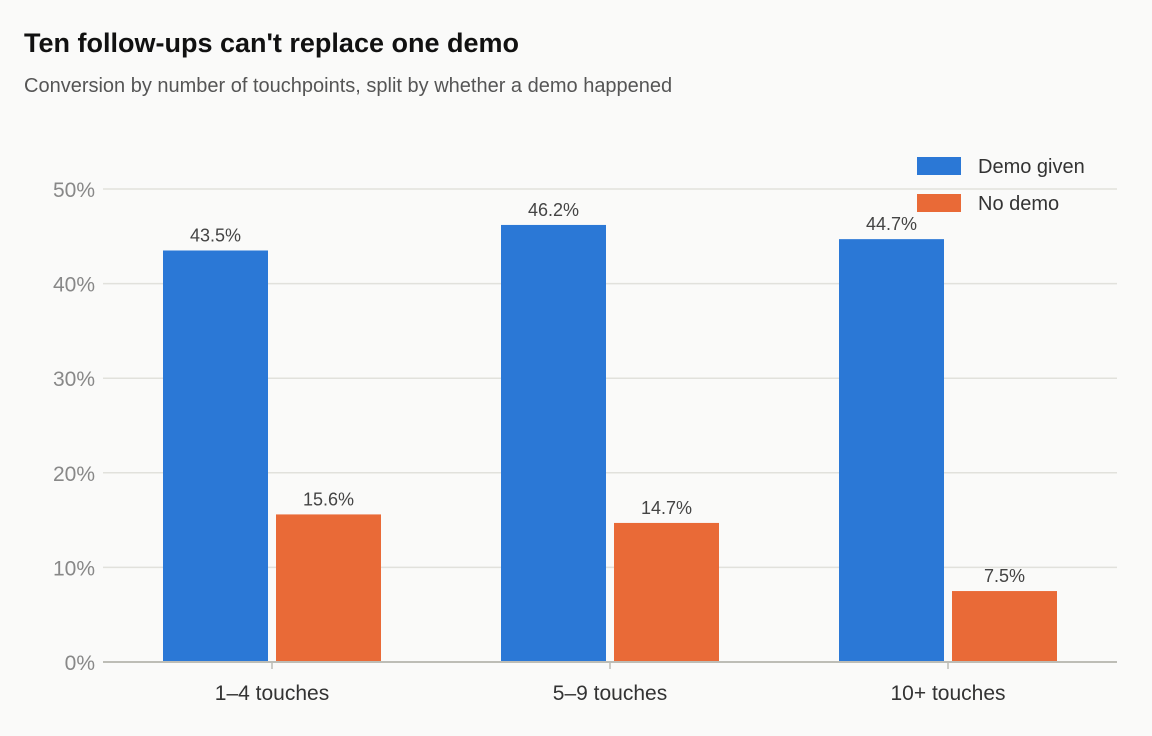 The image size is (1152, 736). Describe the element at coordinates (947, 693) in the screenshot. I see `x-tick-label: 10+ touches` at that location.